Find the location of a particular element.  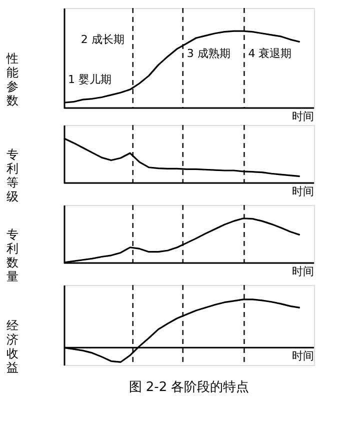

annotation: 2 成长期 is located at coordinates (102, 39).